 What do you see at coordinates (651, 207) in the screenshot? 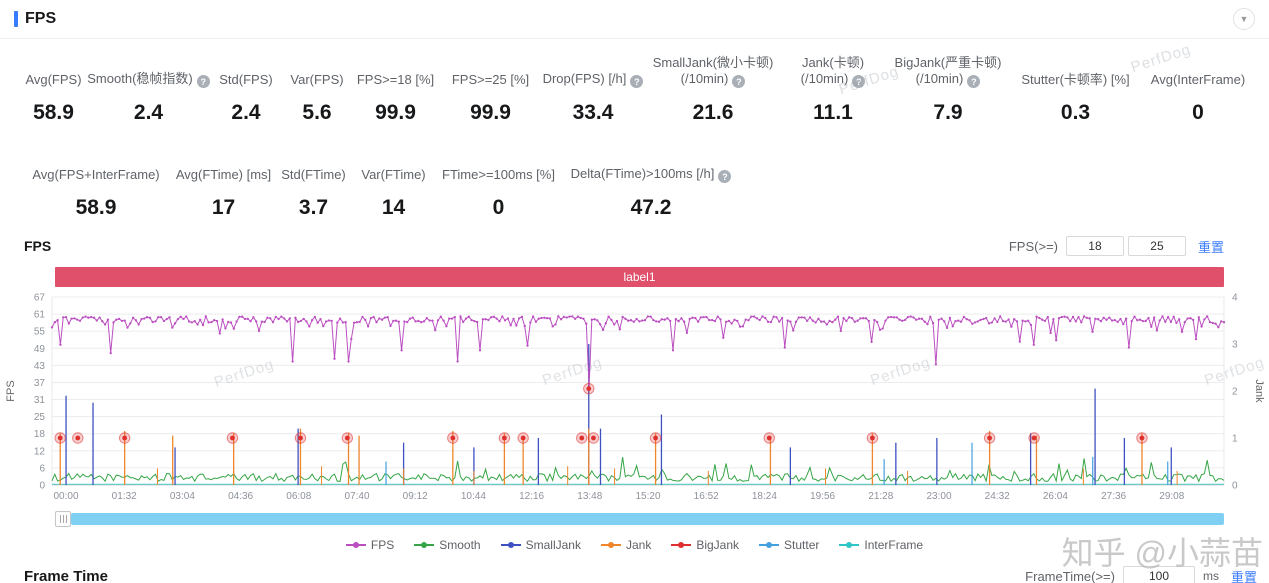
I see `stat-value: 47.2` at bounding box center [651, 207].